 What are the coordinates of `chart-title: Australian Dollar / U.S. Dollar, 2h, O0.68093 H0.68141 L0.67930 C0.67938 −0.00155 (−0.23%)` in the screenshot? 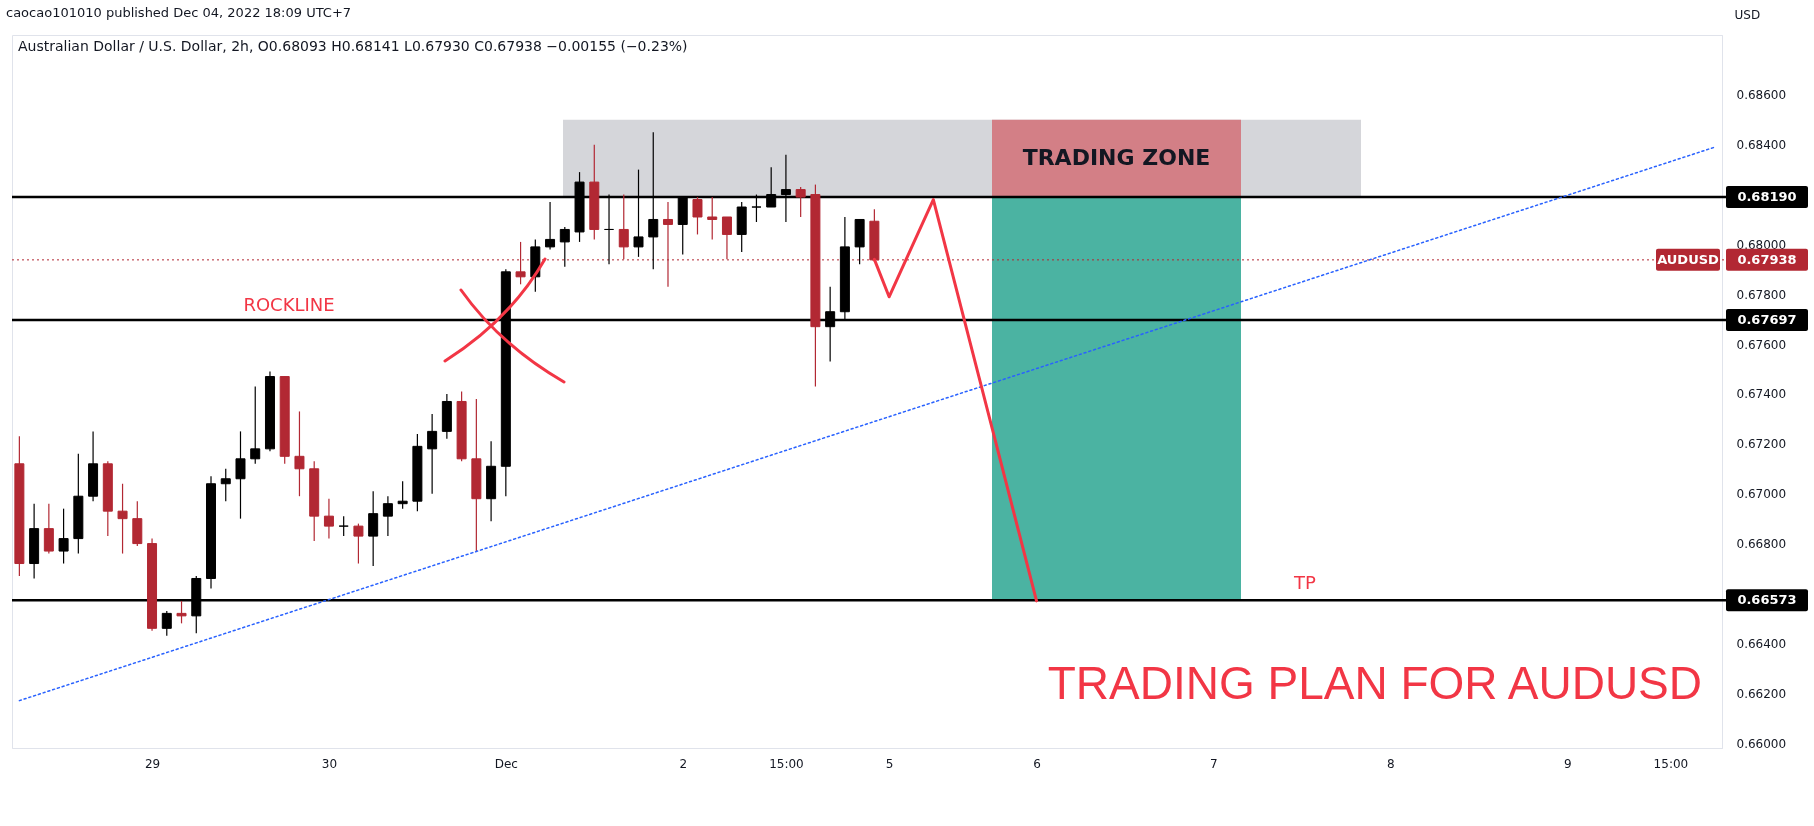 It's located at (353, 46).